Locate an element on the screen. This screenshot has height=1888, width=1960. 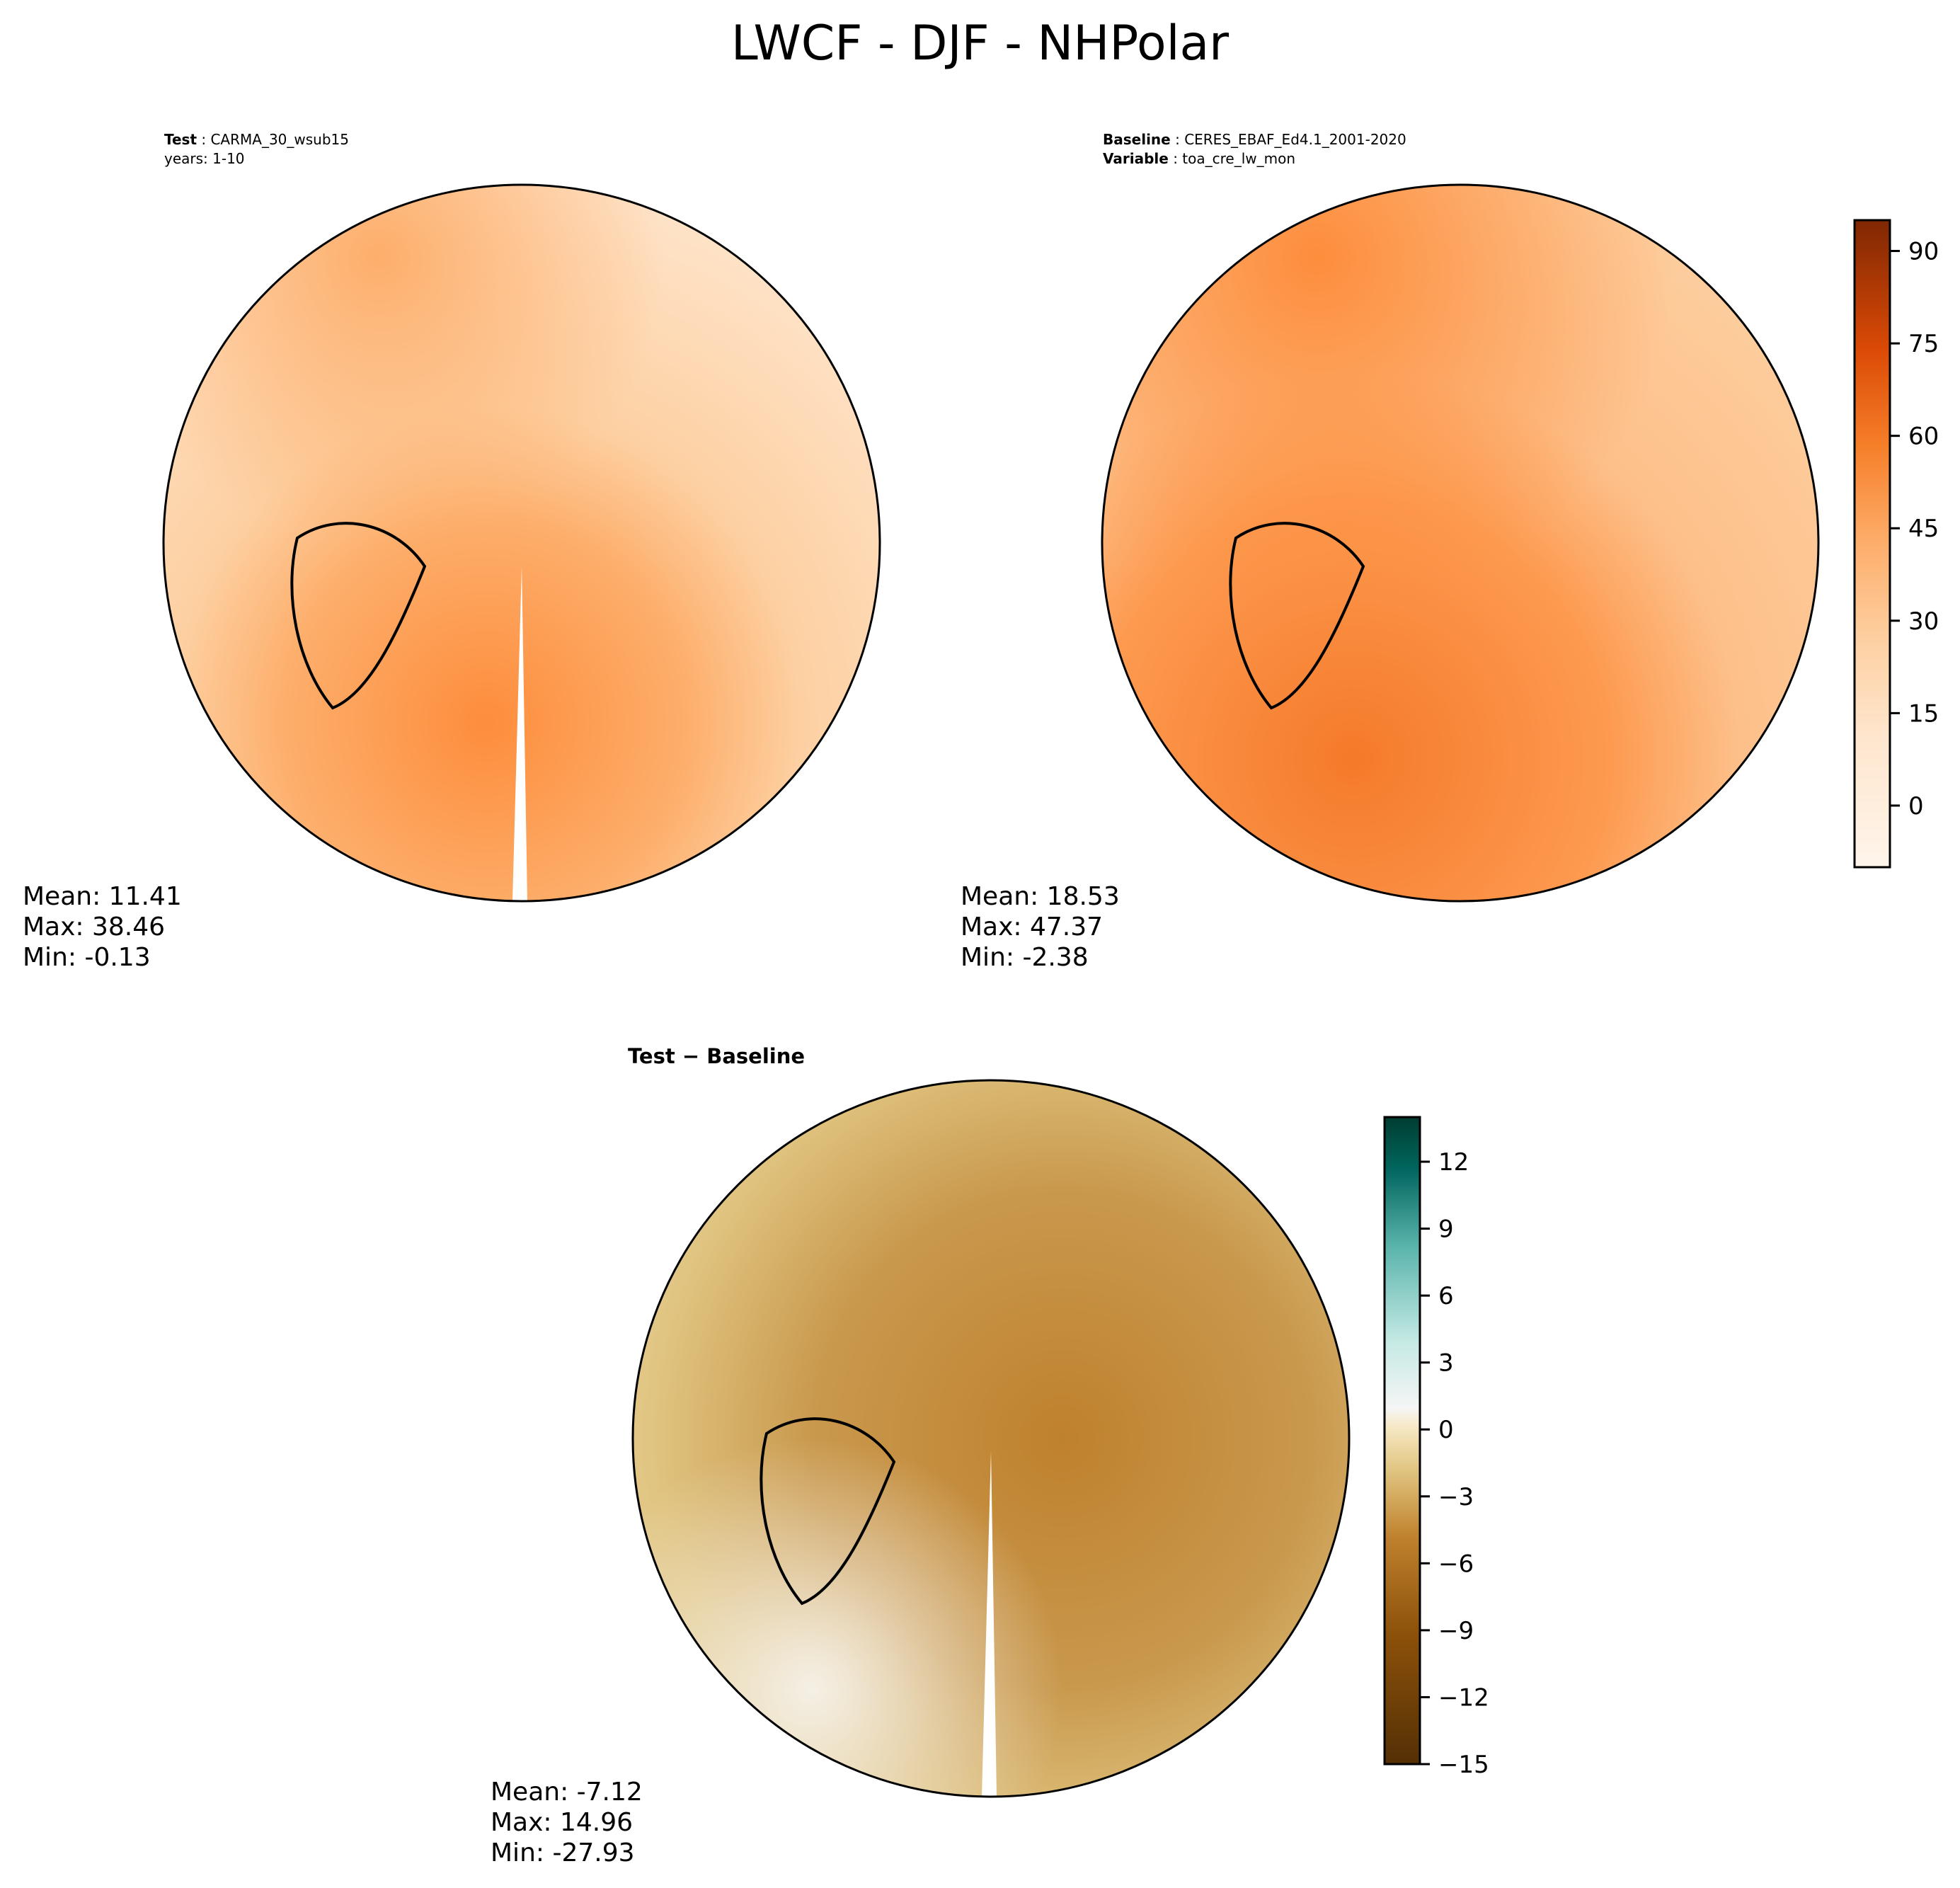
diff-title: Test − Baseline is located at coordinates (717, 1056).